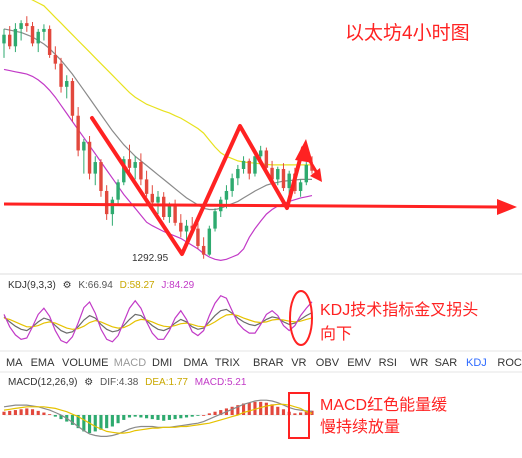 This screenshot has height=458, width=522. I want to click on kdj-header: KDJ(9,3,3) ⚙ K:66.94 D:58.27 J:84.29, so click(101, 285).